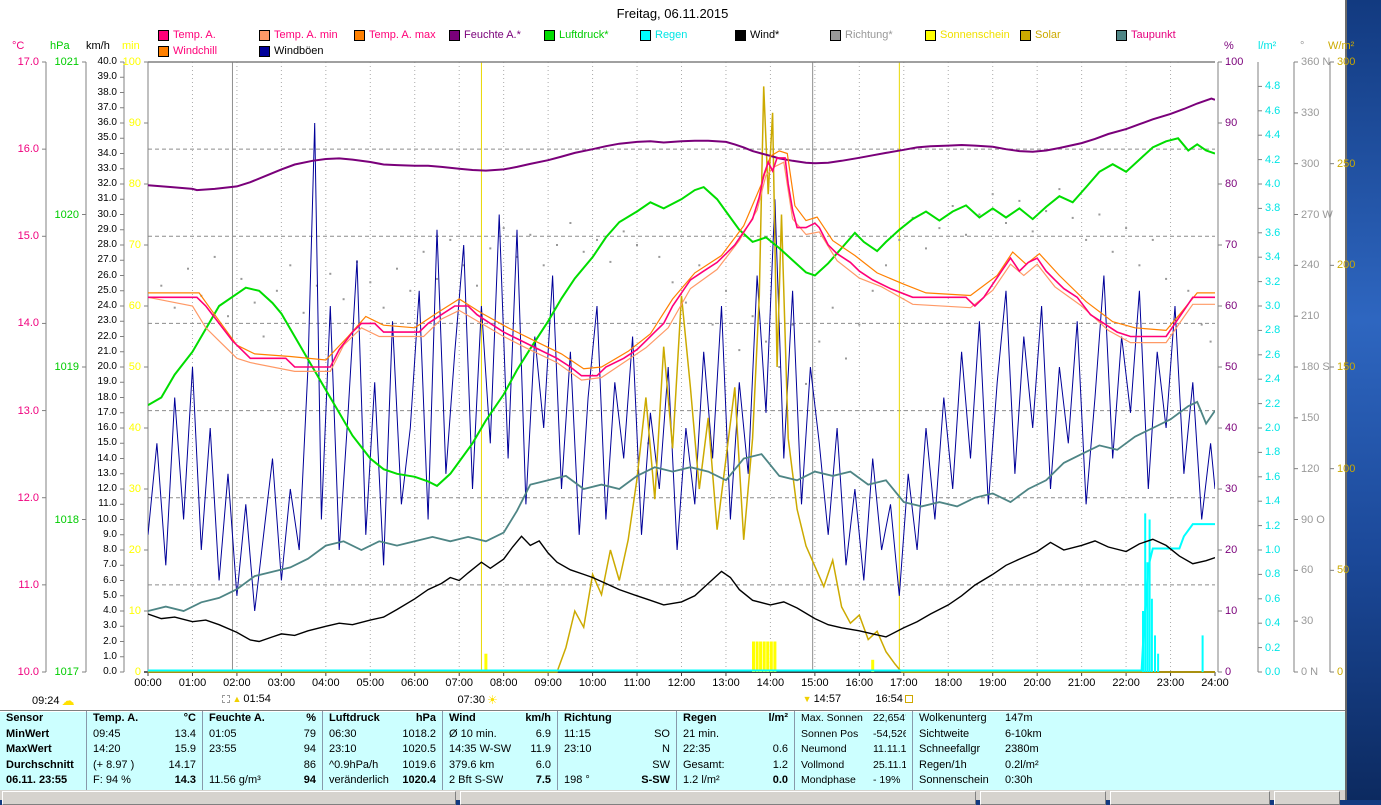  I want to click on axis-tick-label: 270 W, so click(1317, 214).